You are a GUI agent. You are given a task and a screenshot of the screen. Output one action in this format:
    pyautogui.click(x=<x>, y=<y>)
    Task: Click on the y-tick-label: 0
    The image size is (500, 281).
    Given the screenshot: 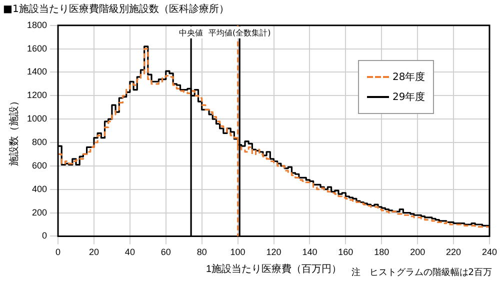 What is the action you would take?
    pyautogui.click(x=45, y=235)
    